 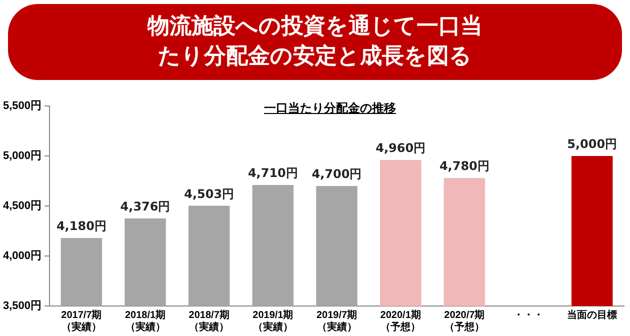 What do you see at coordinates (209, 193) in the screenshot?
I see `data-label: 4,503円` at bounding box center [209, 193].